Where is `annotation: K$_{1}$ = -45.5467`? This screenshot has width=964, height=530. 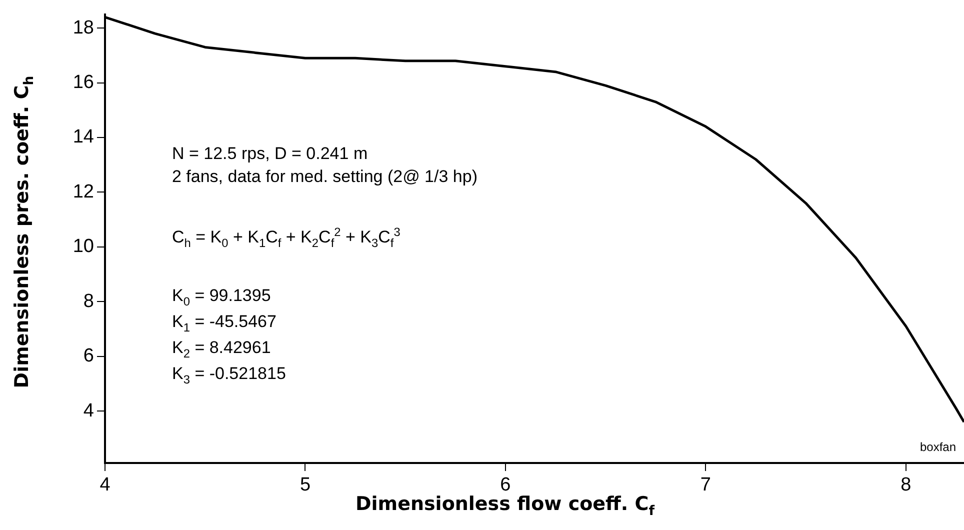 annotation: K$_{1}$ = -45.5467 is located at coordinates (224, 323).